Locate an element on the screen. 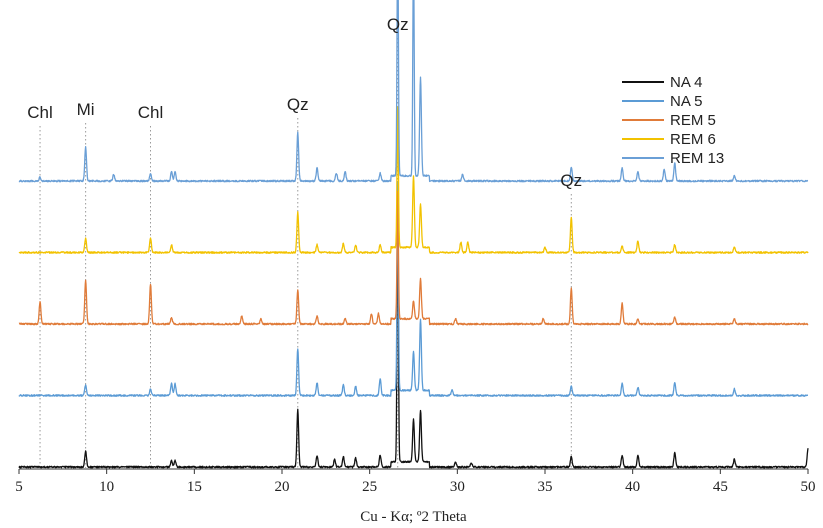 This screenshot has width=823, height=528. peak-label: Mi is located at coordinates (86, 109).